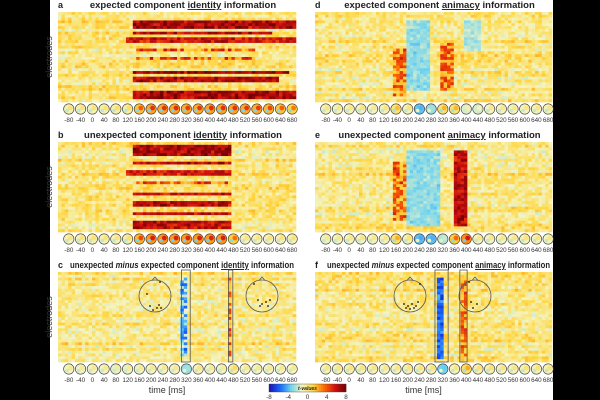 The height and width of the screenshot is (400, 600). I want to click on x-tick-label: 640, so click(280, 250).